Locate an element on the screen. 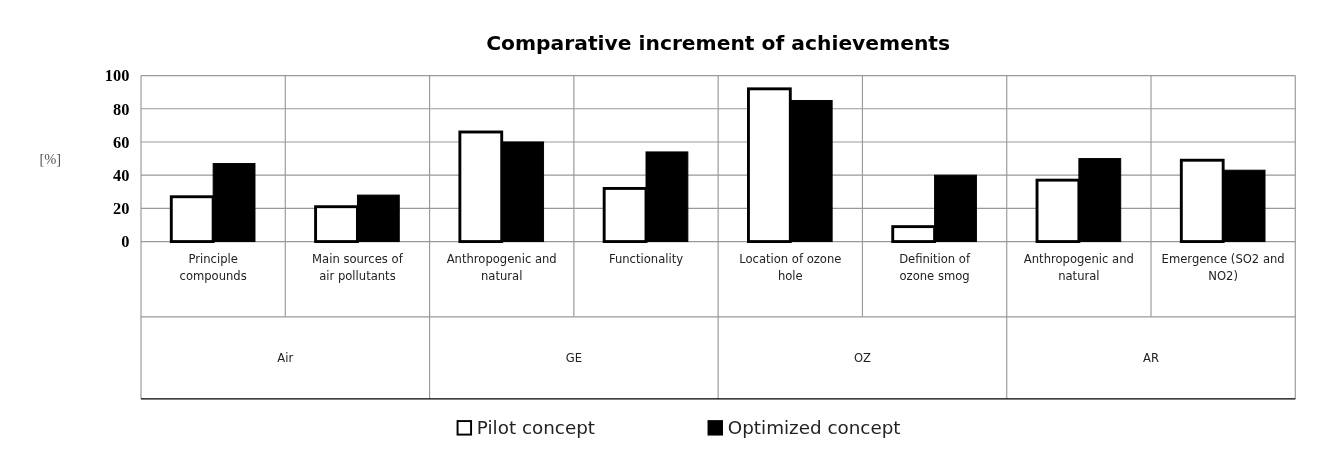 This screenshot has width=1334, height=459. text: AR is located at coordinates (1151, 357).